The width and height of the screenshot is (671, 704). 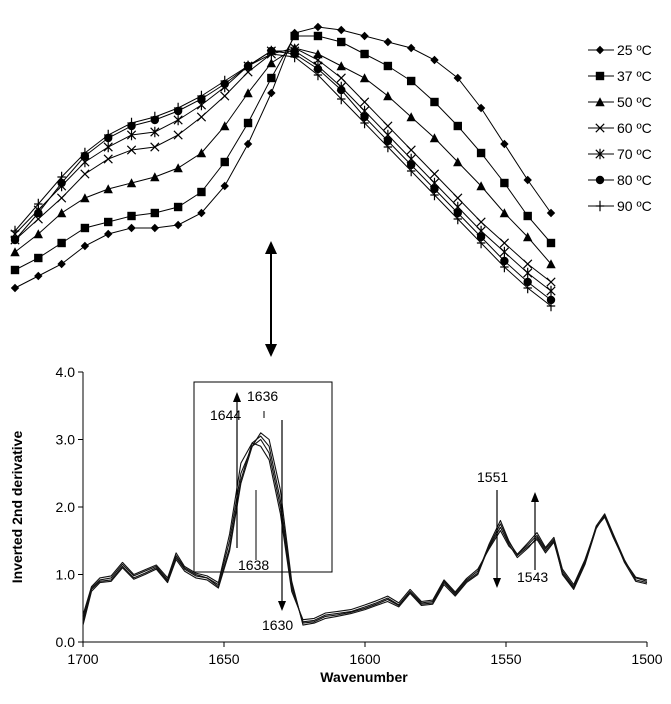 I want to click on legend-item-90-c: 90 ºC, so click(x=620, y=206).